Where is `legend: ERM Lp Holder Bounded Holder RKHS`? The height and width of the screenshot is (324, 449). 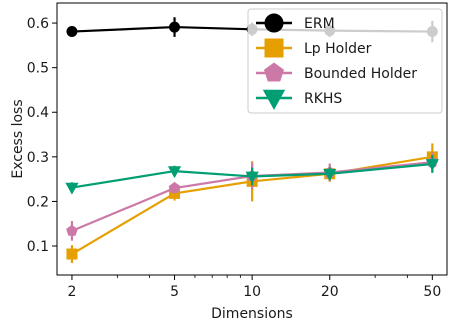
legend: ERM Lp Holder Bounded Holder RKHS is located at coordinates (345, 61).